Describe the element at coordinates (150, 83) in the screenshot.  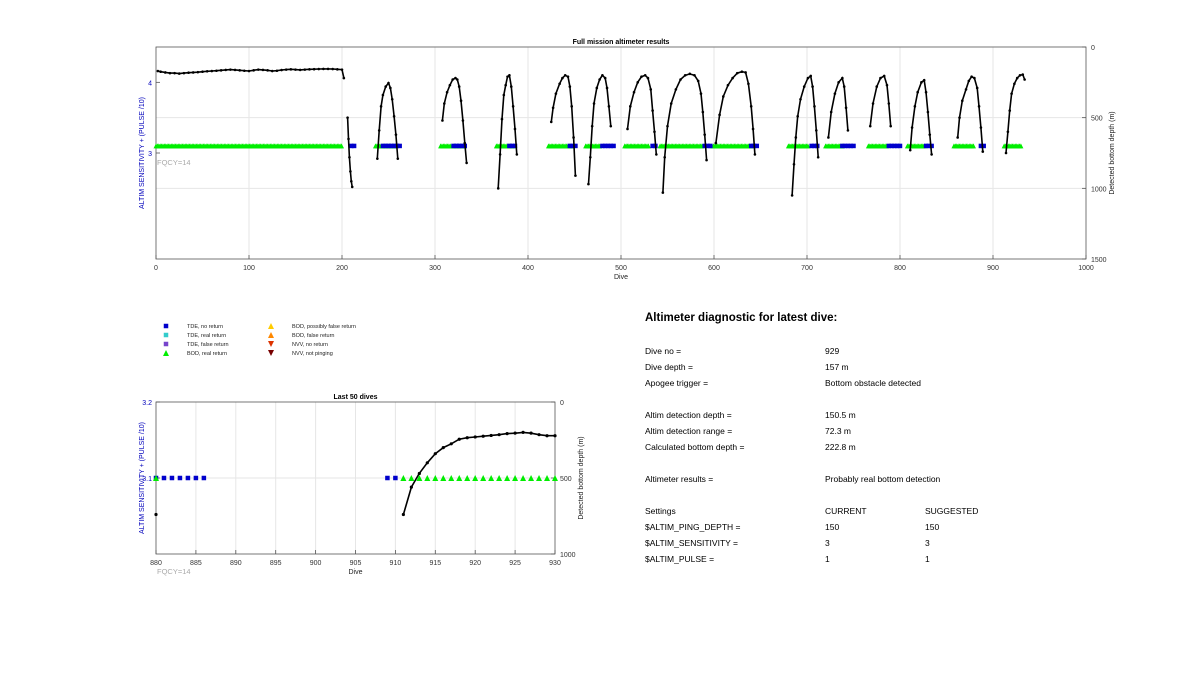
I see `full-y-left-tick-label: 4` at that location.